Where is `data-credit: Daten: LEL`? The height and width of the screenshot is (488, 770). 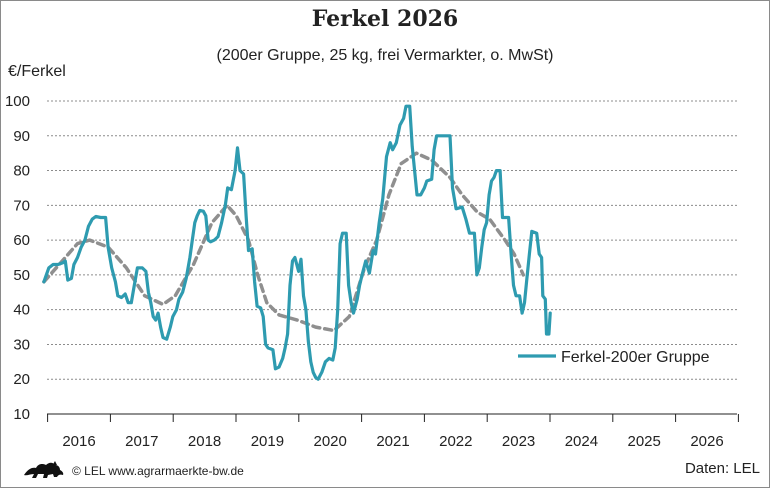
data-credit: Daten: LEL is located at coordinates (722, 468).